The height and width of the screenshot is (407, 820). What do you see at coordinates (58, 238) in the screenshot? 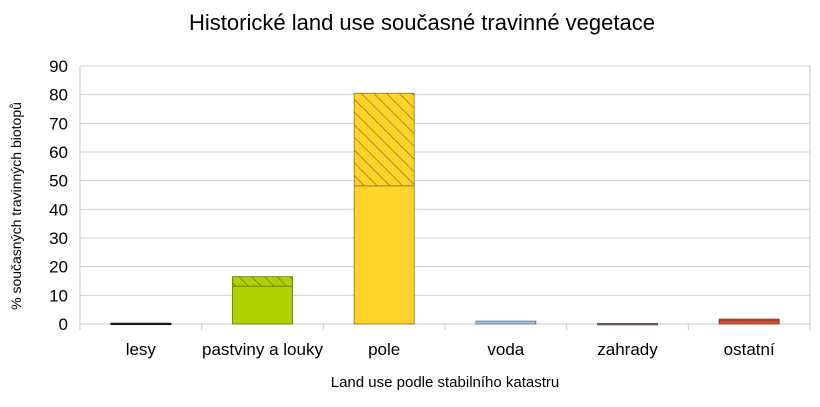
I see `y-tick-label: 30` at bounding box center [58, 238].